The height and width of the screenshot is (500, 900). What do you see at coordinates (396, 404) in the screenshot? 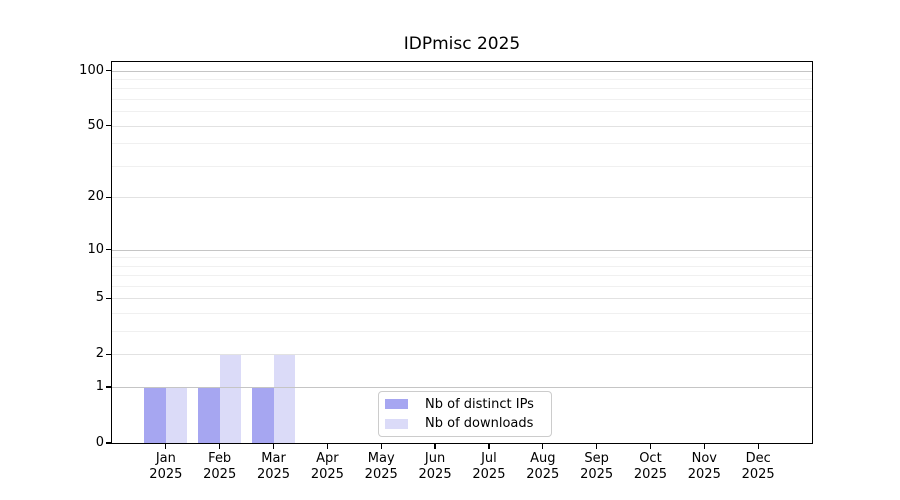
I see `legend-swatch-distinct-ips` at bounding box center [396, 404].